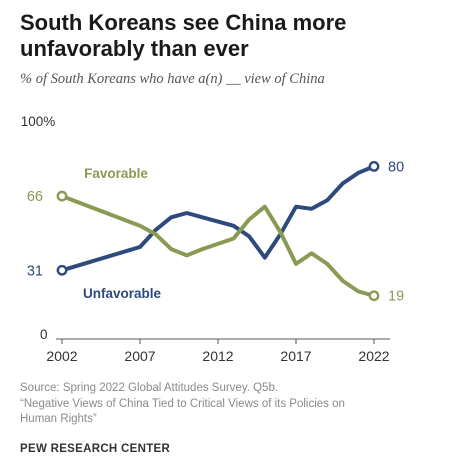 Image resolution: width=450 pixels, height=473 pixels. I want to click on series-marker-unfavorable-end, so click(374, 166).